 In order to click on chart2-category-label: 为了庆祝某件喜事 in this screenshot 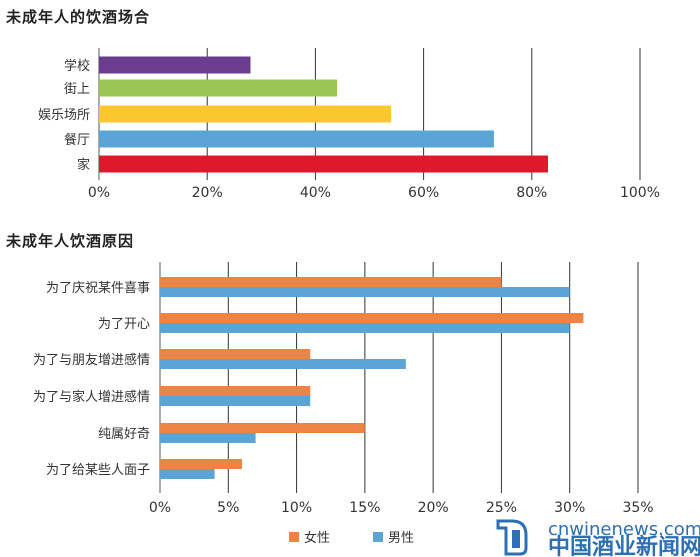, I will do `click(98, 288)`.